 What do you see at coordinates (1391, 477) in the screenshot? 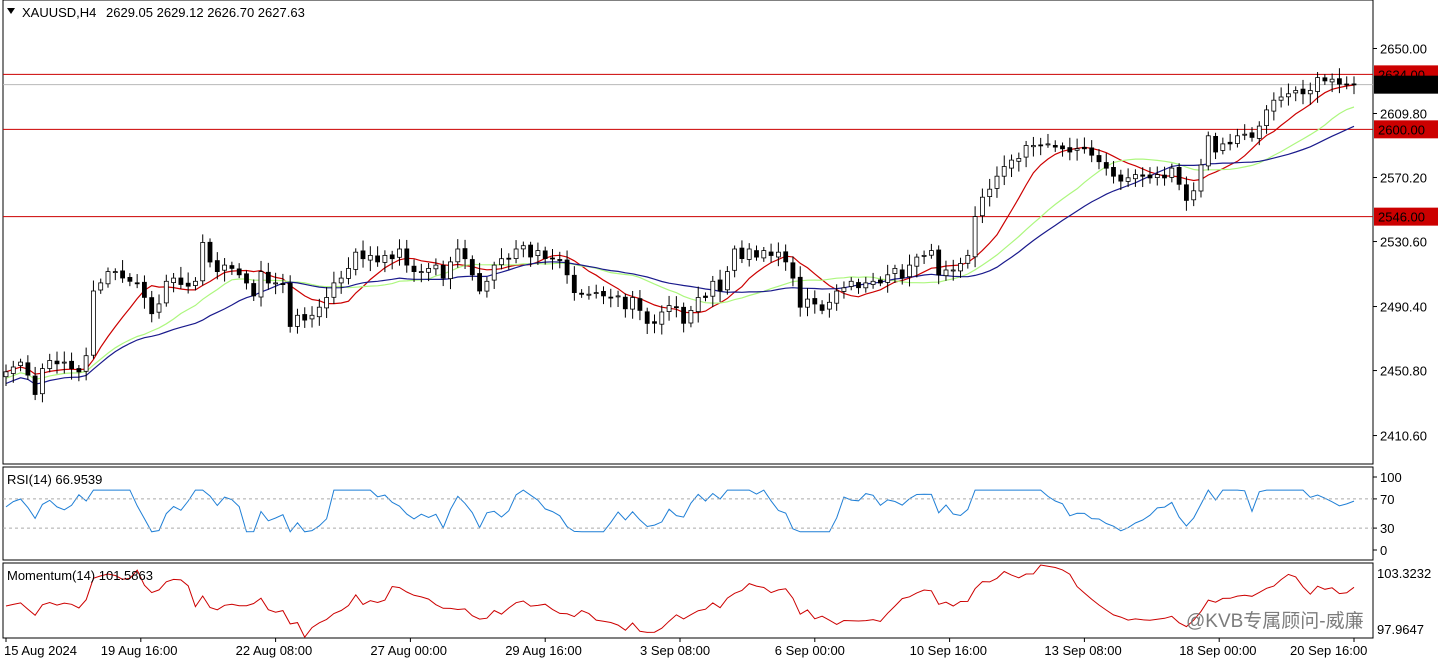
I see `rsi-tick-label: 100` at bounding box center [1391, 477].